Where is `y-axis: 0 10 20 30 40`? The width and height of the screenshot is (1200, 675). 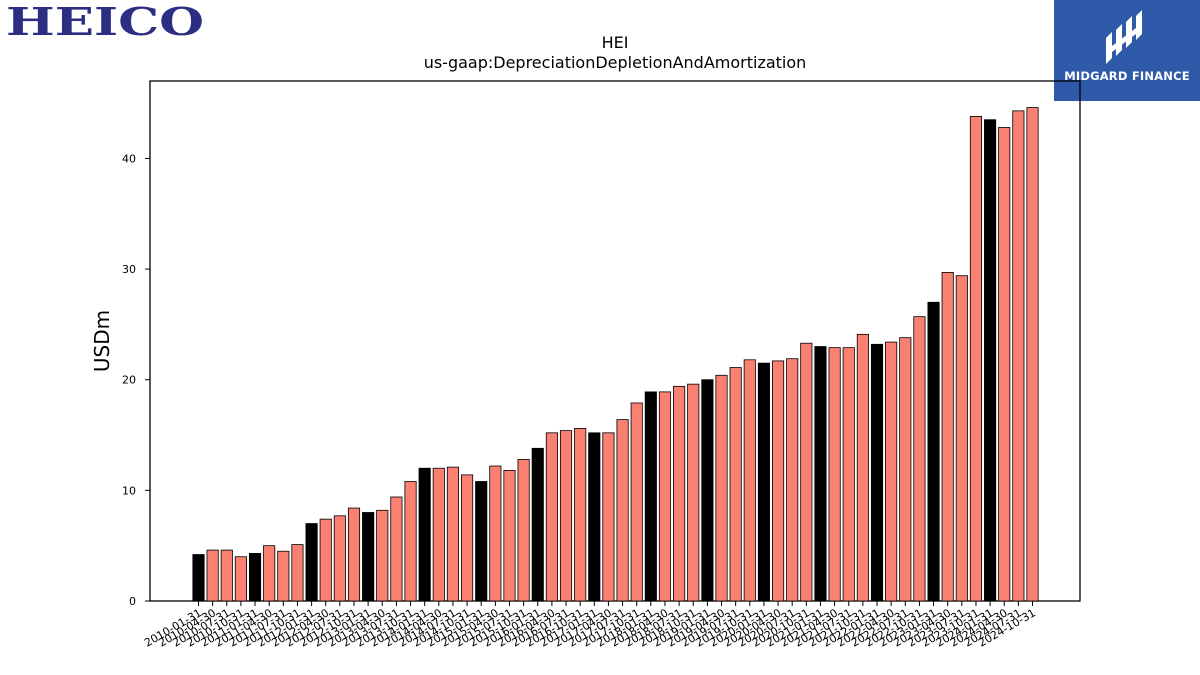 y-axis: 0 10 20 30 40 is located at coordinates (136, 380).